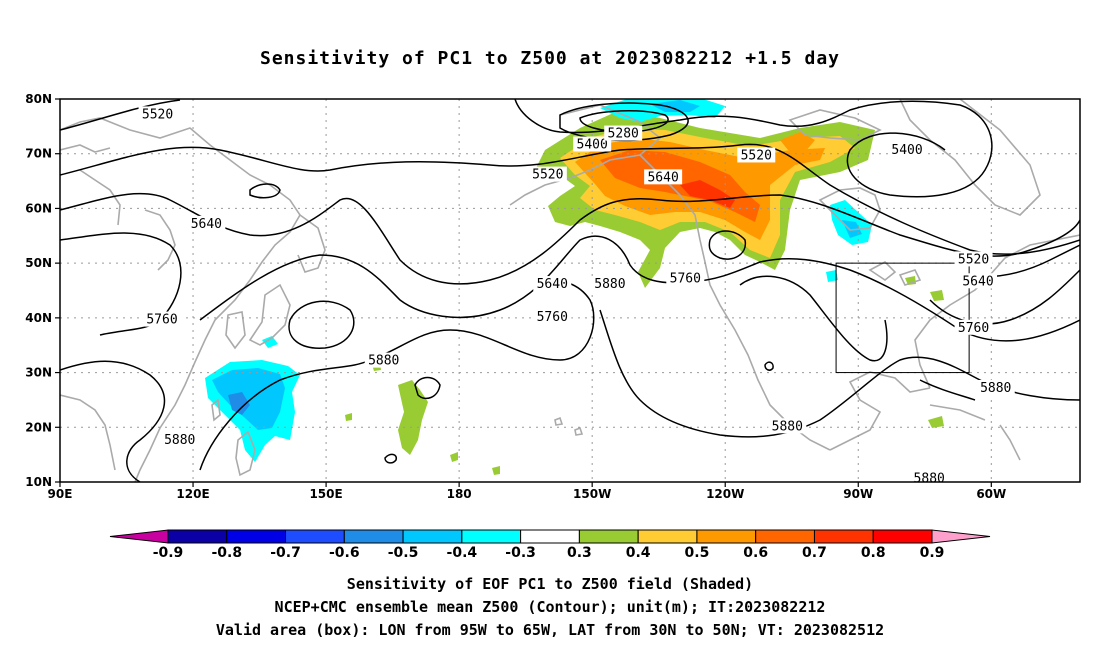 The height and width of the screenshot is (650, 1100). Describe the element at coordinates (902, 318) in the screenshot. I see `valid-area-box` at that location.